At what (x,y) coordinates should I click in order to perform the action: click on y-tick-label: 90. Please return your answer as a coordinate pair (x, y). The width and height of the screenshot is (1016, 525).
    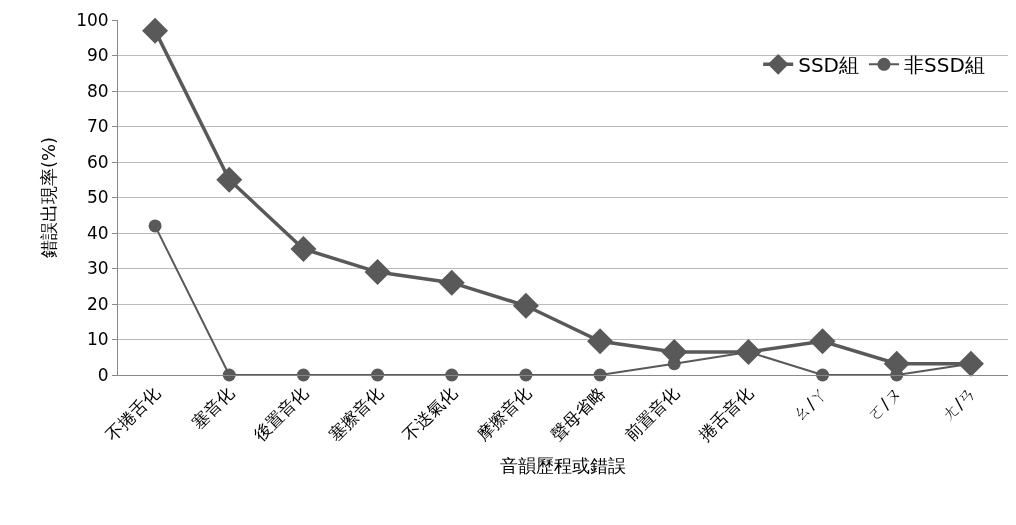
    Looking at the image, I should click on (97, 55).